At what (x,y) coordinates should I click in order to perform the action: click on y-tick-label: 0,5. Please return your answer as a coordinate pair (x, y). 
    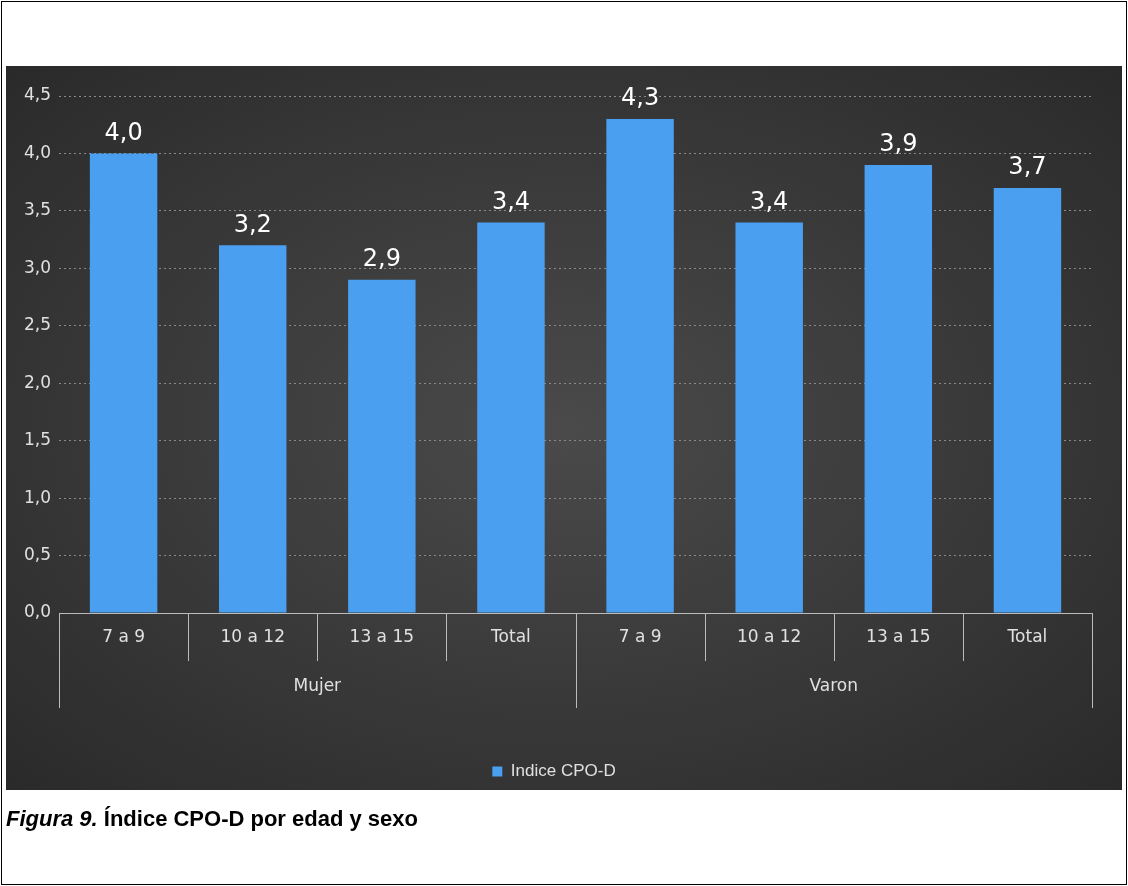
    Looking at the image, I should click on (37, 553).